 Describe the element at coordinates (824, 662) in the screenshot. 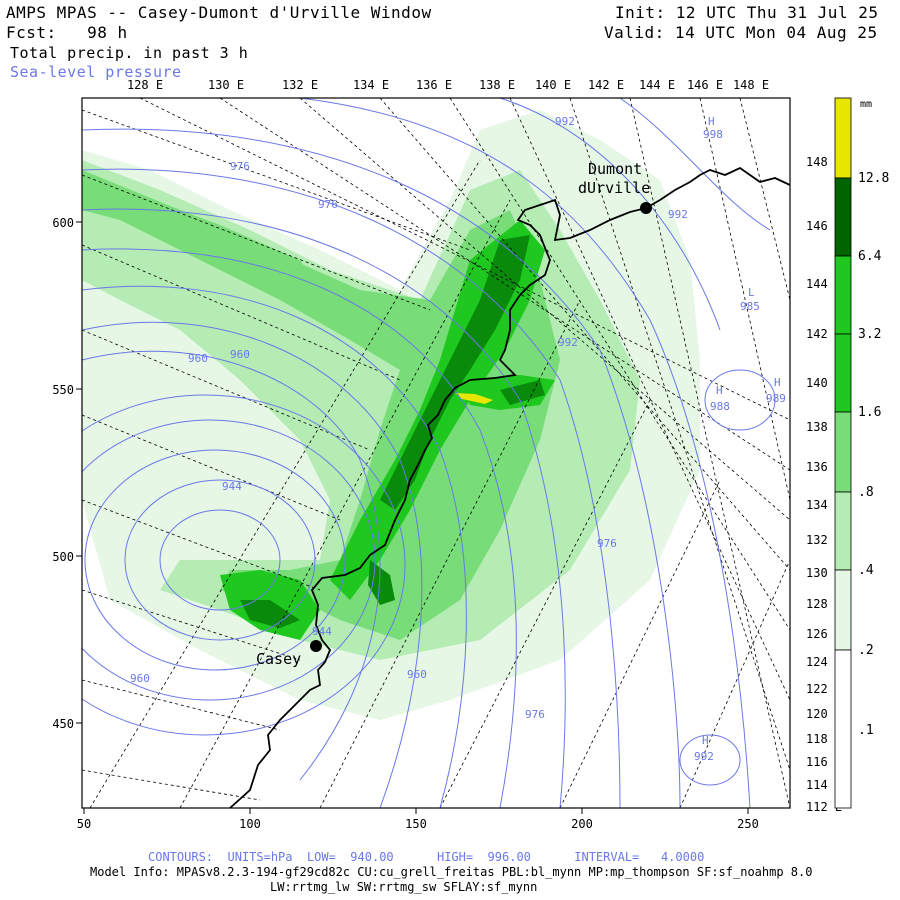

I see `lon-right-label-13: 124 E` at that location.